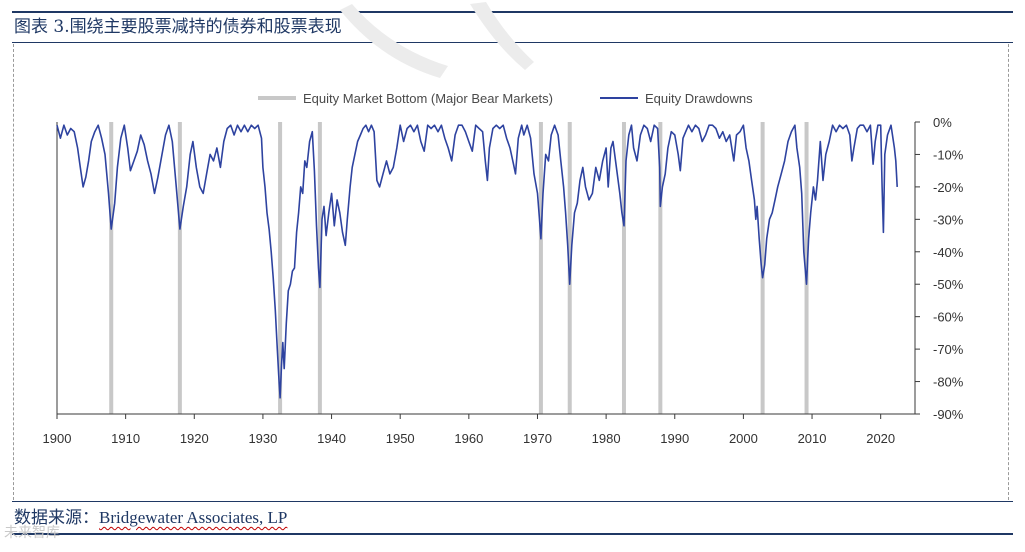  What do you see at coordinates (948, 349) in the screenshot?
I see `y-tick-label-7: -70%` at bounding box center [948, 349].